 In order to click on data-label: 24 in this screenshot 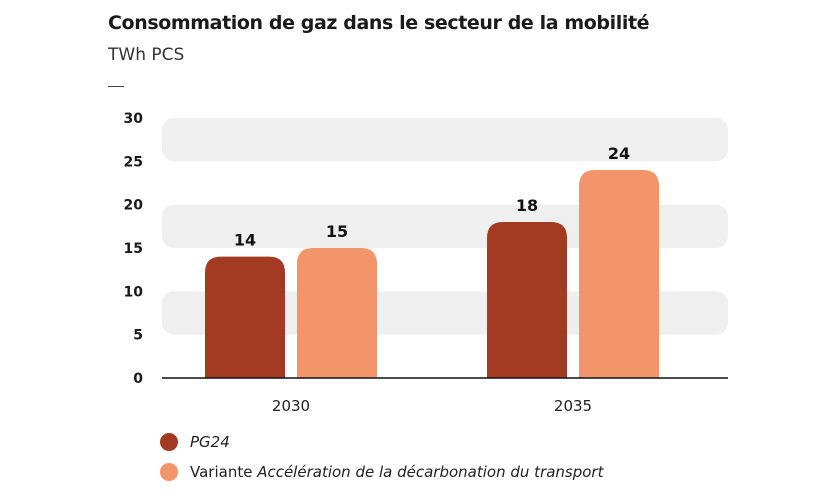, I will do `click(619, 153)`.